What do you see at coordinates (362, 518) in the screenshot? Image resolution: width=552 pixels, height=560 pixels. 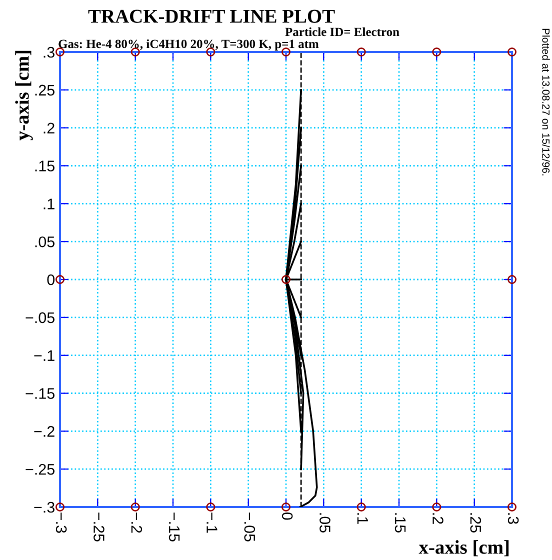 I see `x-tick-label: .1` at bounding box center [362, 518].